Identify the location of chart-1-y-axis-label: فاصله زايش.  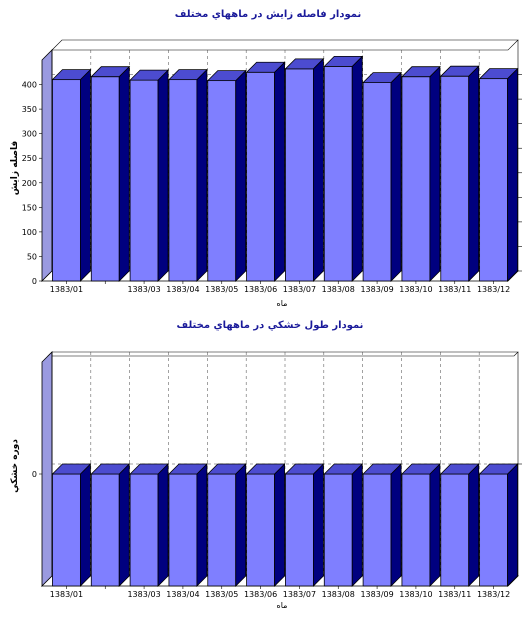
(15, 168).